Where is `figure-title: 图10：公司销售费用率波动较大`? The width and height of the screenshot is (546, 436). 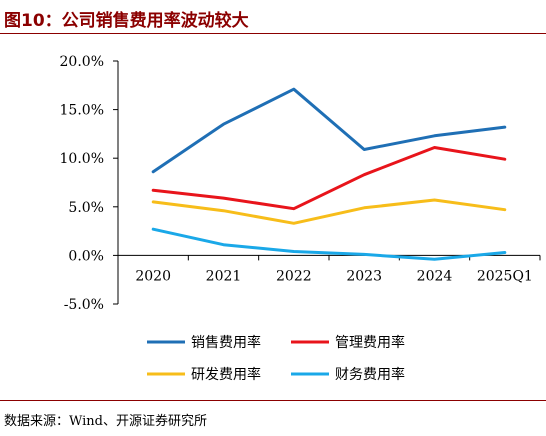 figure-title: 图10：公司销售费用率波动较大 is located at coordinates (126, 21).